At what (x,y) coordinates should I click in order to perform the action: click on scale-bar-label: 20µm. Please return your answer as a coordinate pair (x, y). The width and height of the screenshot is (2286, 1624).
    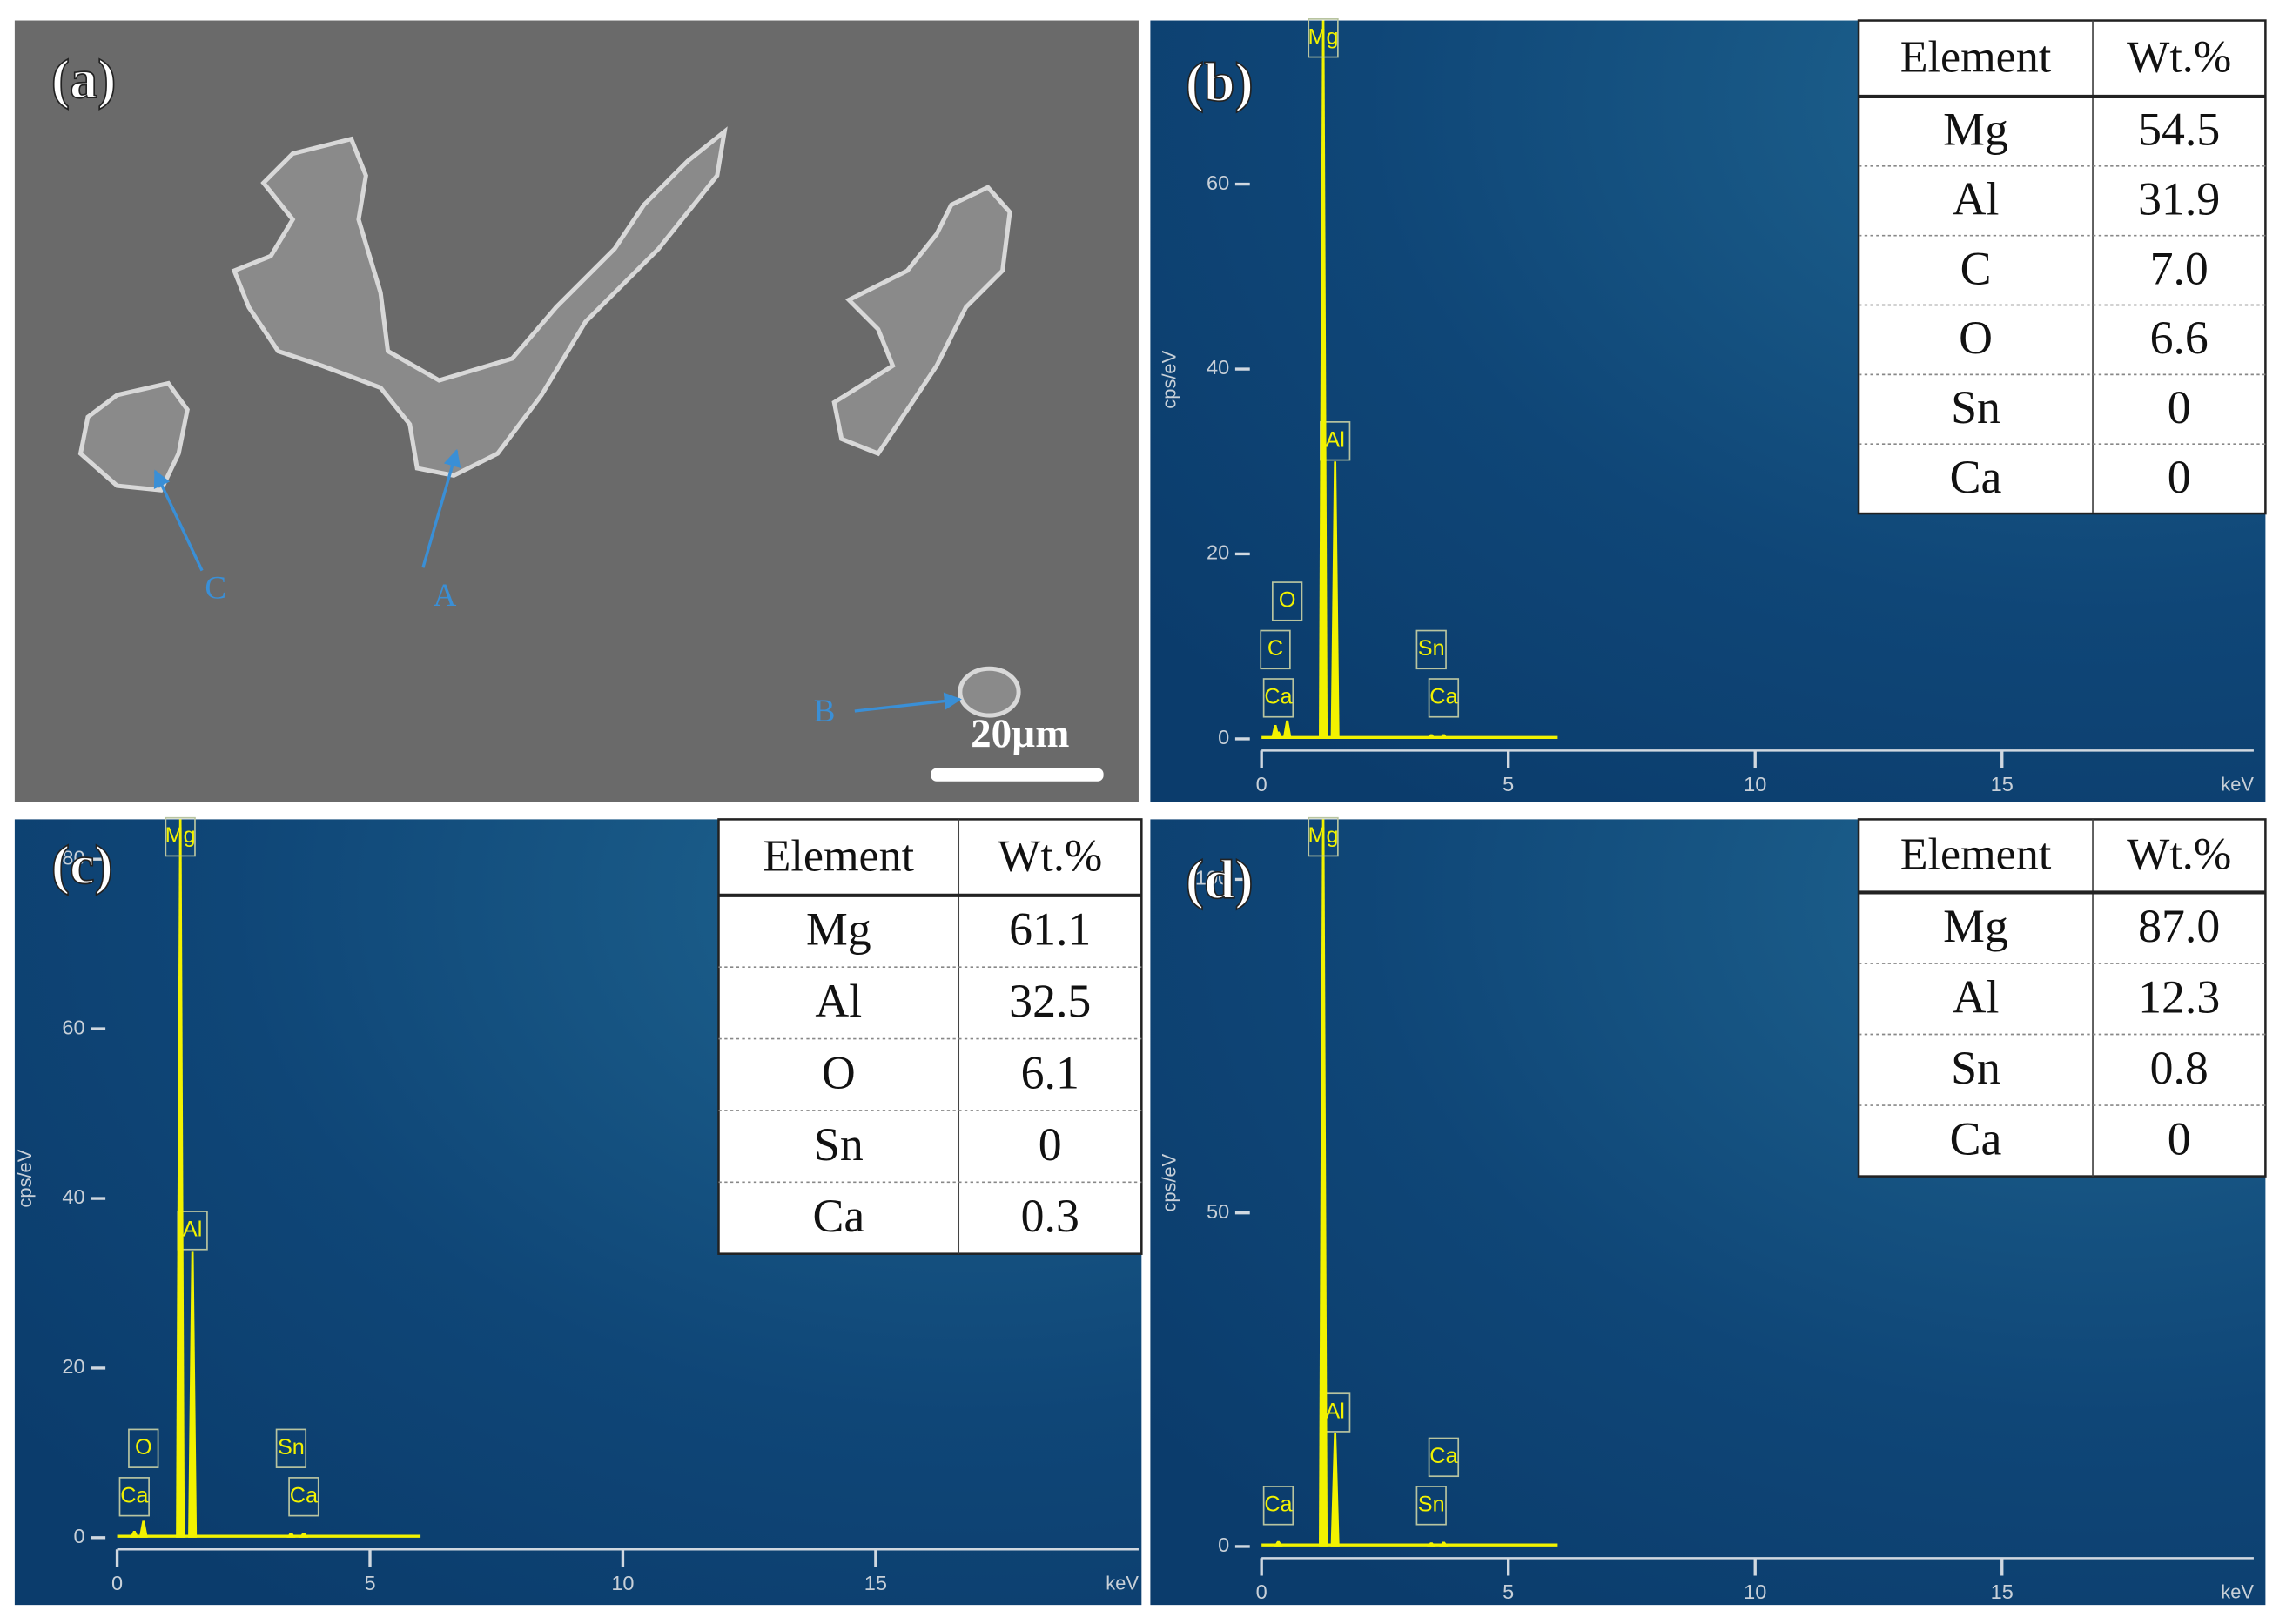
    Looking at the image, I should click on (1020, 734).